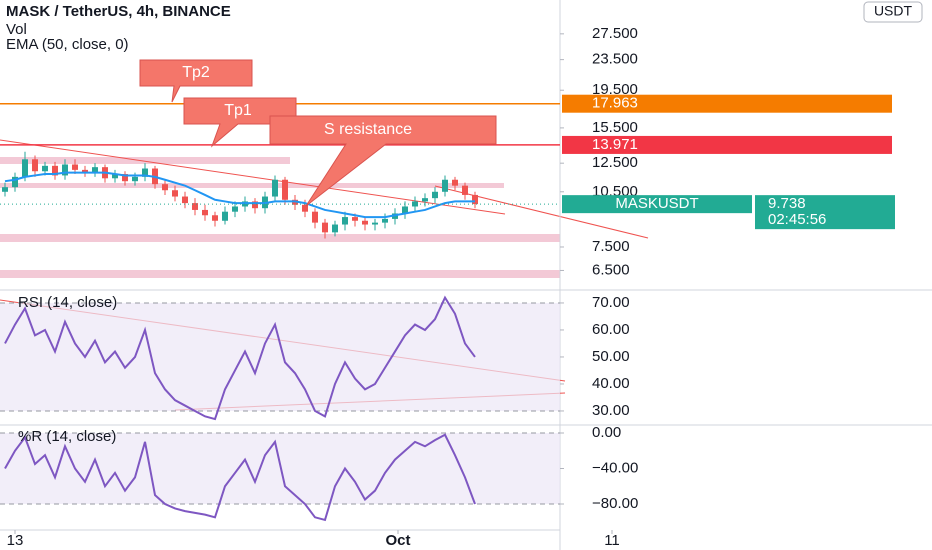 The height and width of the screenshot is (550, 932). What do you see at coordinates (615, 127) in the screenshot?
I see `y-tick-label: 15.500` at bounding box center [615, 127].